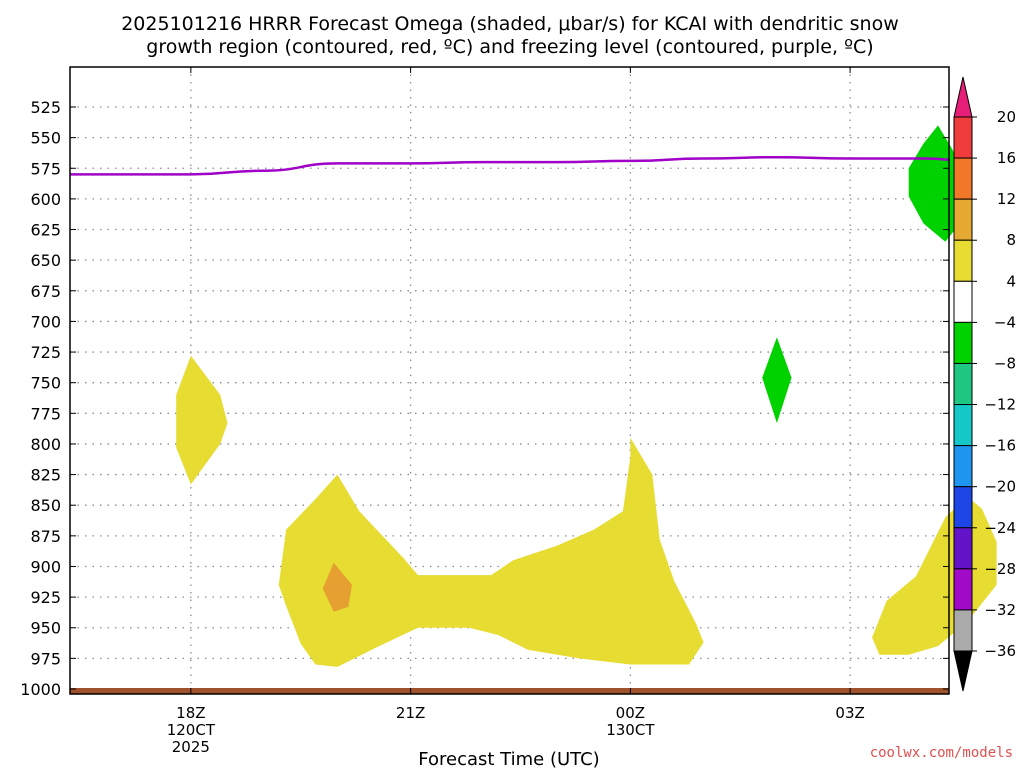  Describe the element at coordinates (45, 444) in the screenshot. I see `y-tick-label-800: 800` at that location.